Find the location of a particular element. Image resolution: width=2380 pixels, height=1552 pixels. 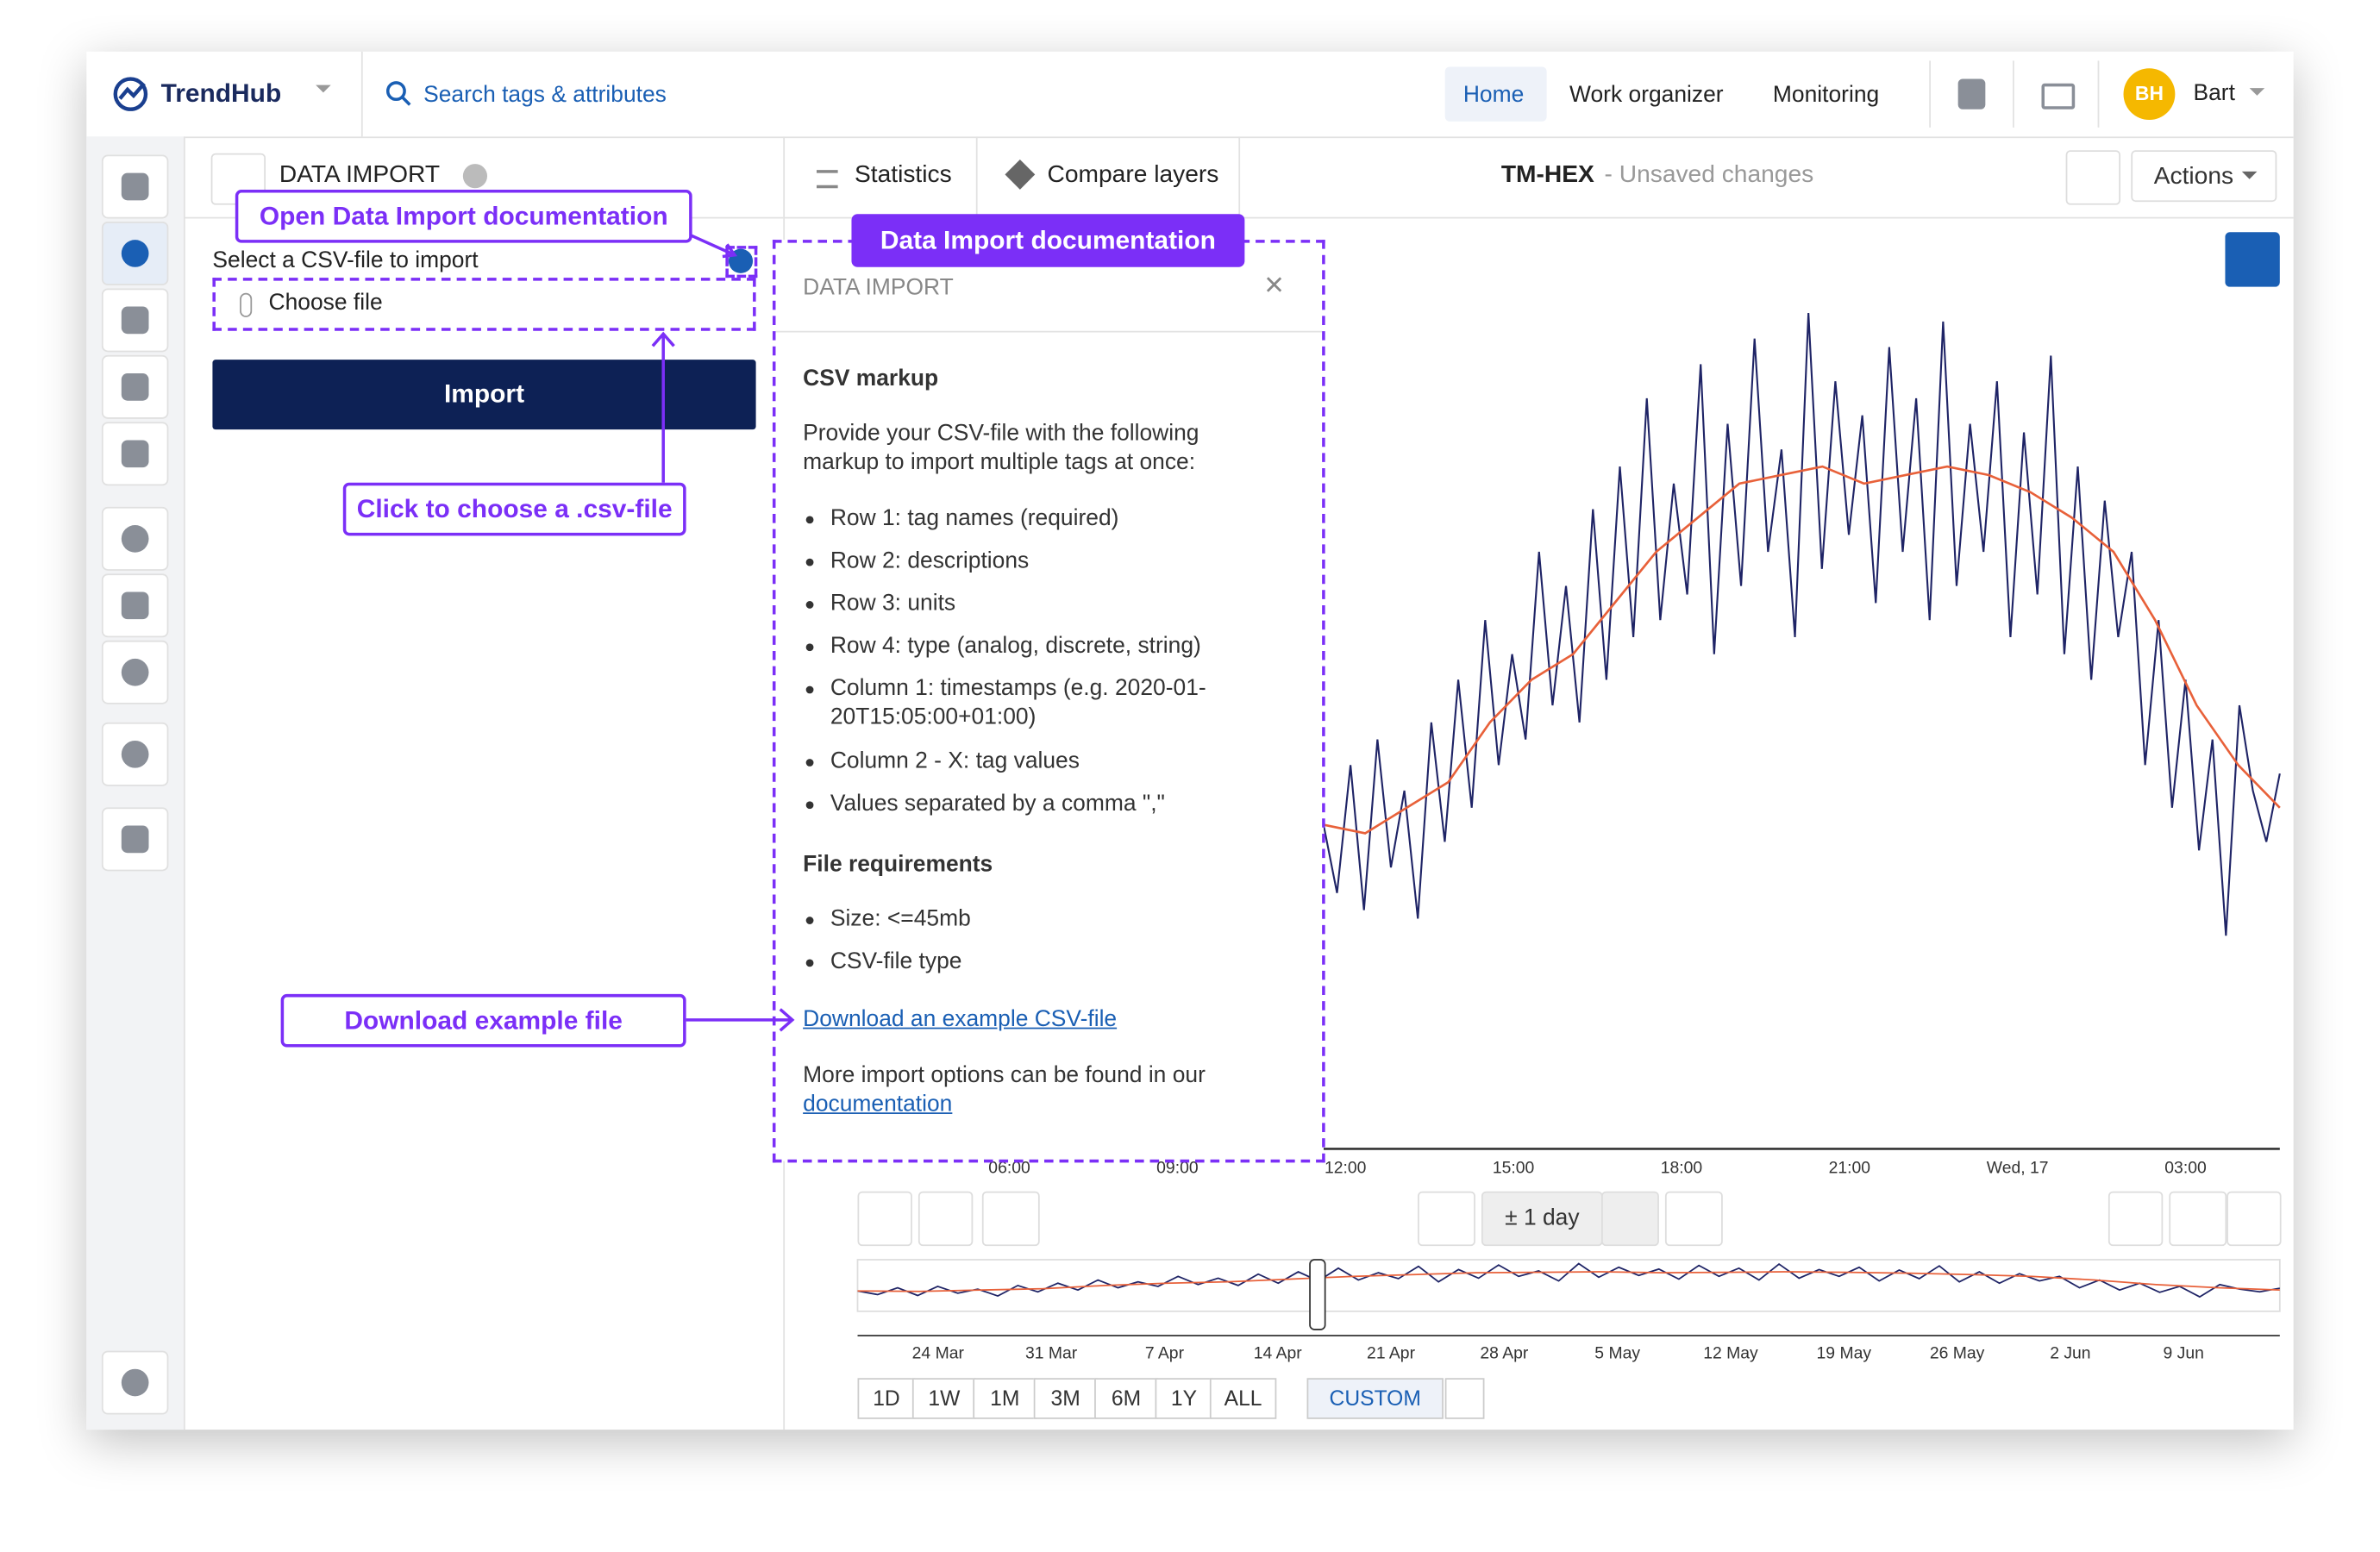

mail-icon is located at coordinates (2058, 97).